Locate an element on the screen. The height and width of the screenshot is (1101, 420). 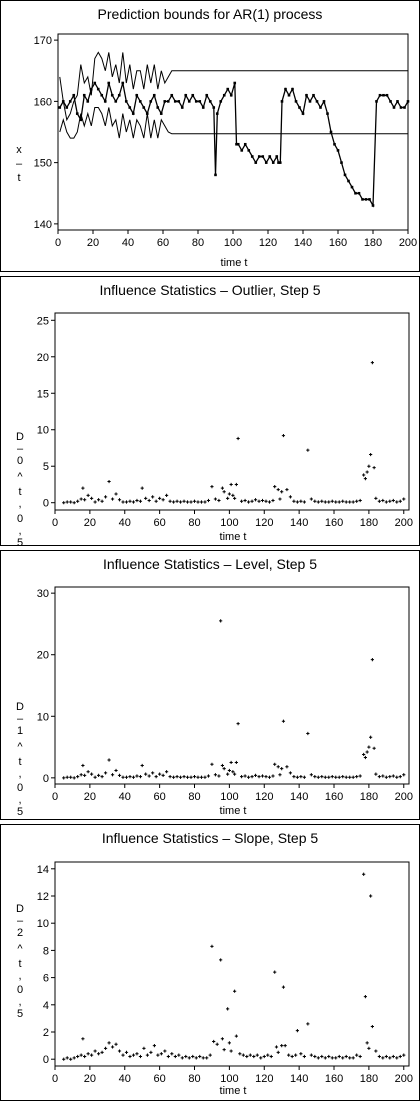
chart-title: Influence Statistics – Slope, Step 5 is located at coordinates (210, 838).